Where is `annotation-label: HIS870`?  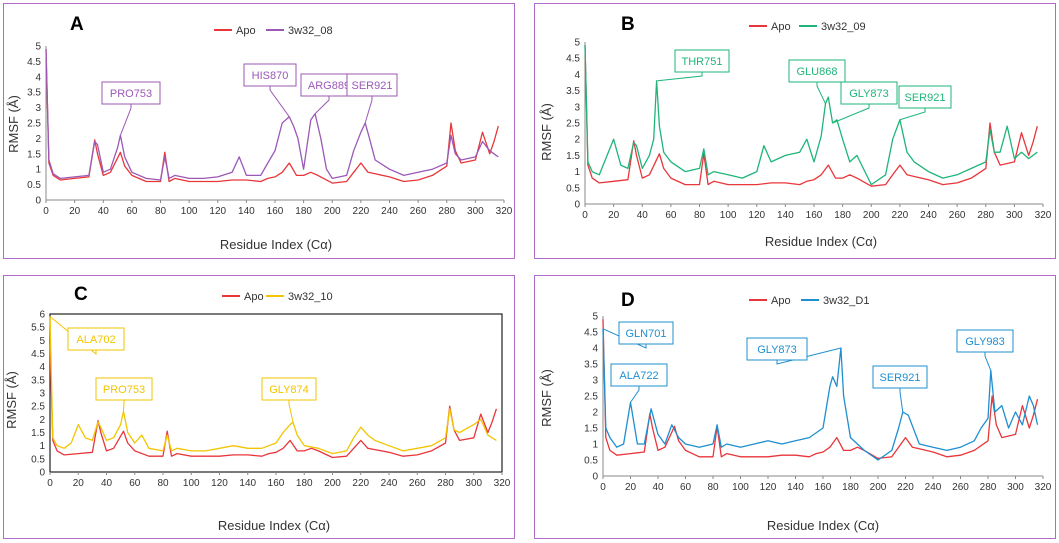
annotation-label: HIS870 is located at coordinates (270, 76).